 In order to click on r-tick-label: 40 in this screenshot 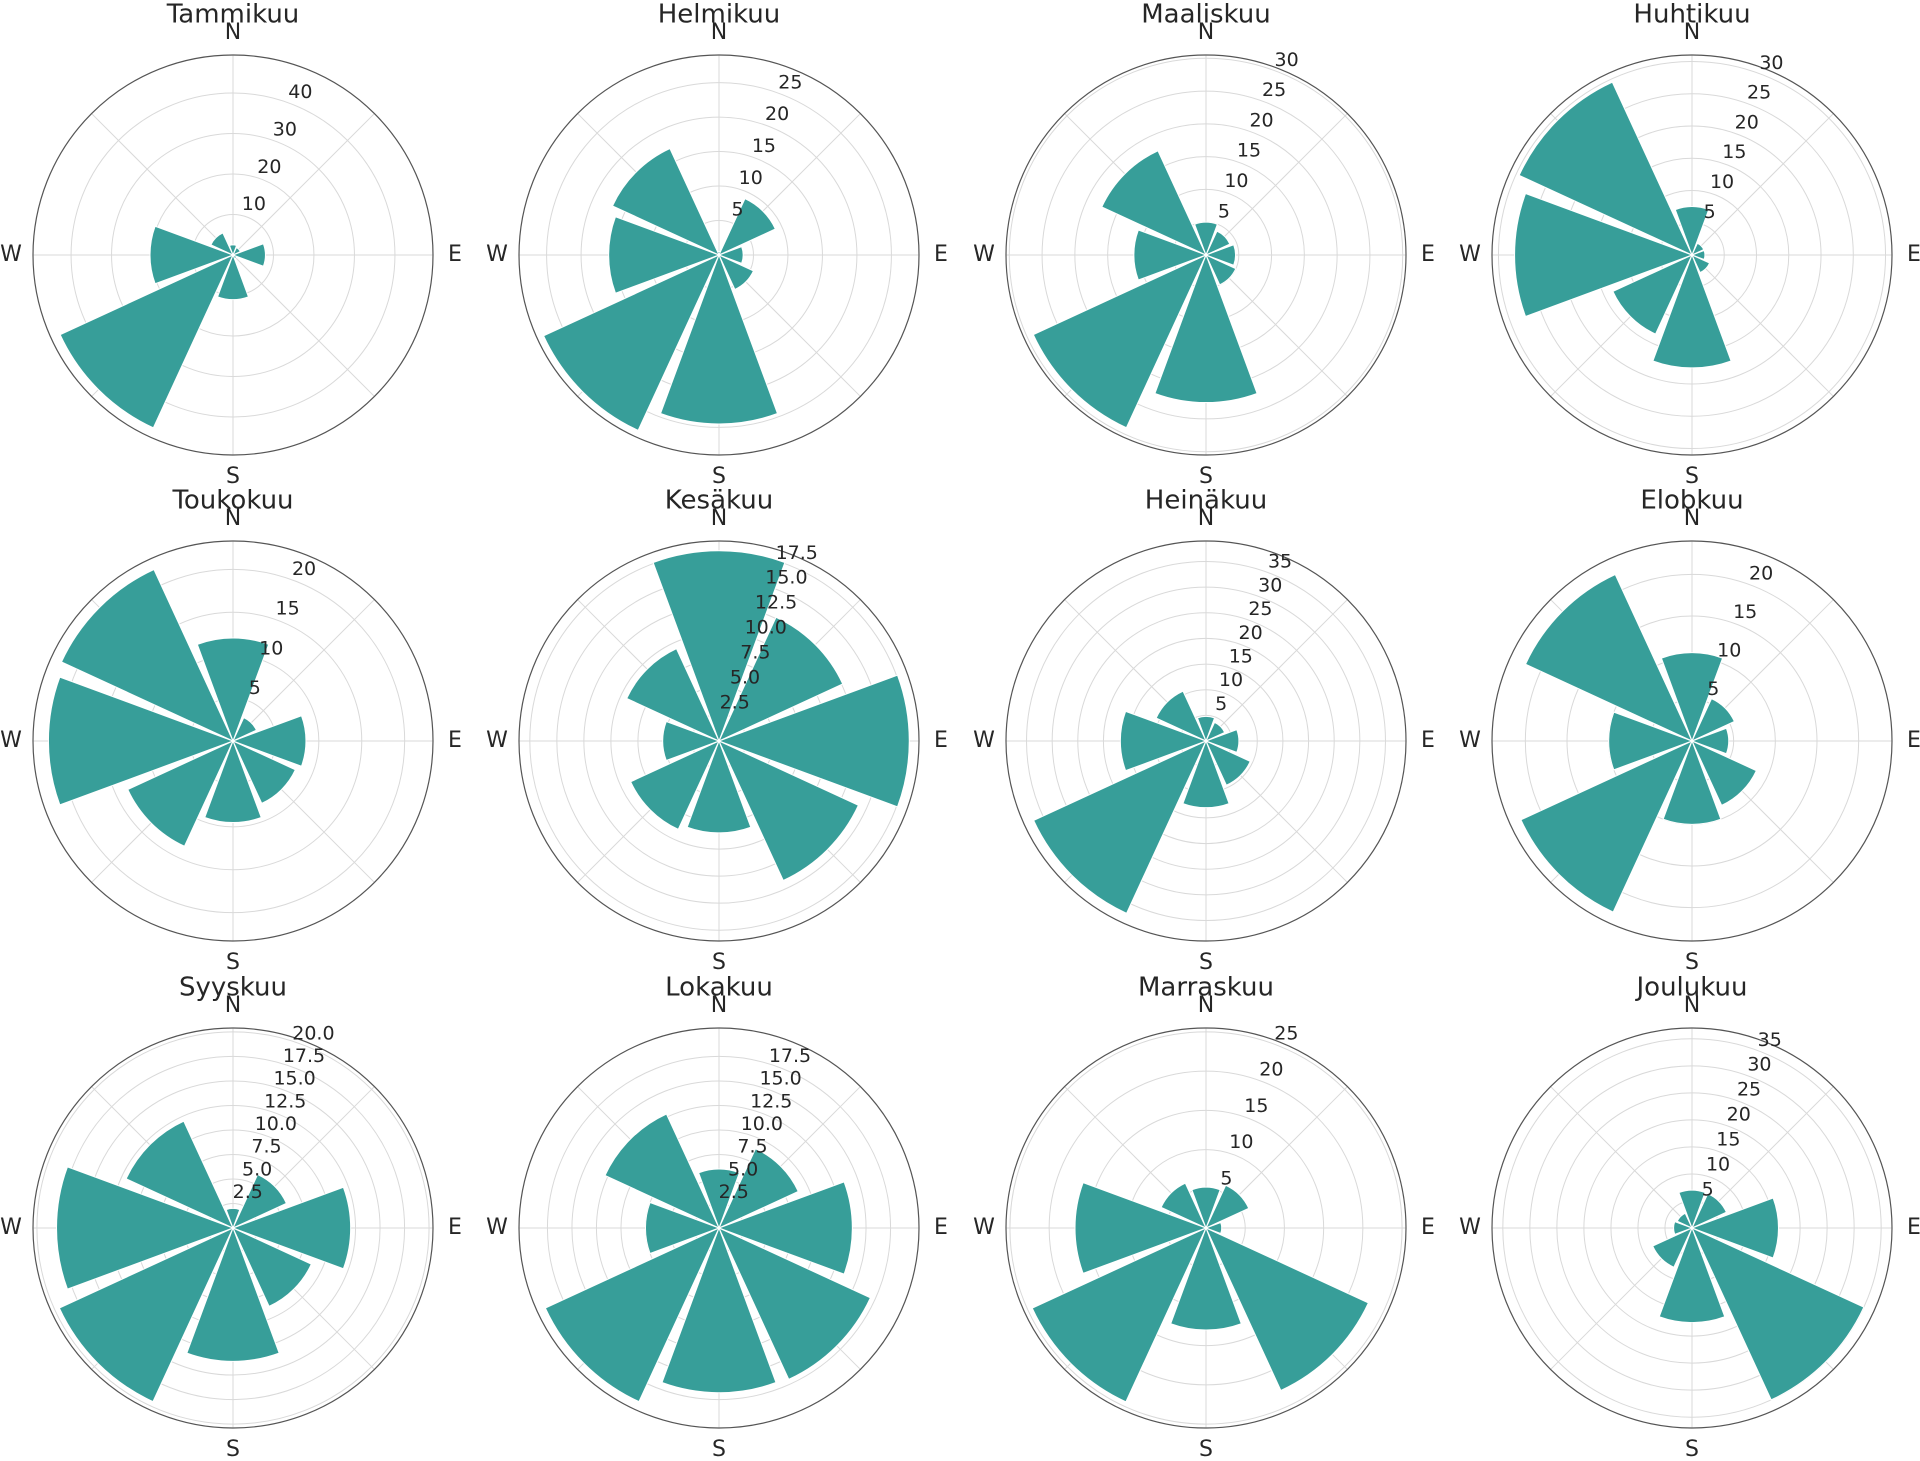, I will do `click(300, 92)`.